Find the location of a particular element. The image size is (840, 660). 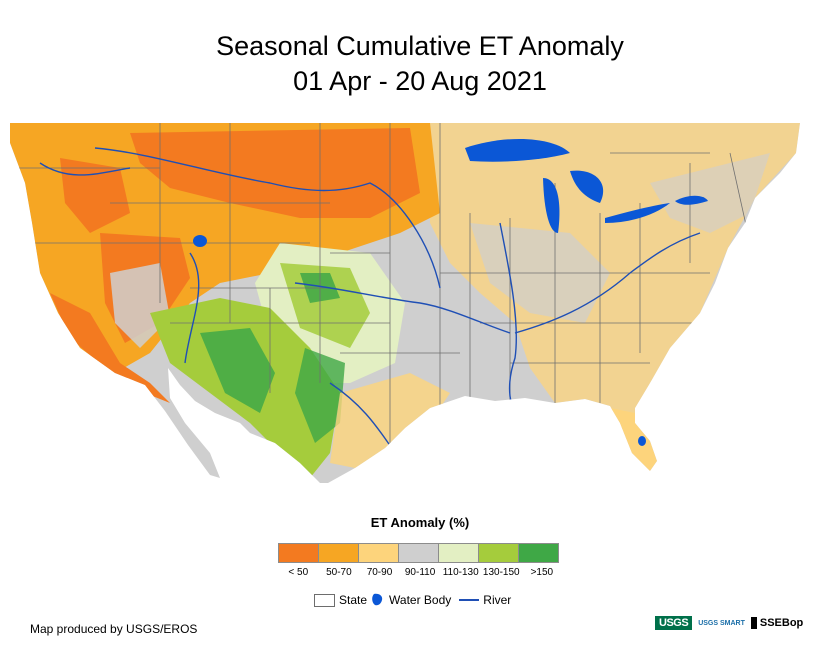

usgs-smart-logo: USGS SMART is located at coordinates (721, 623).